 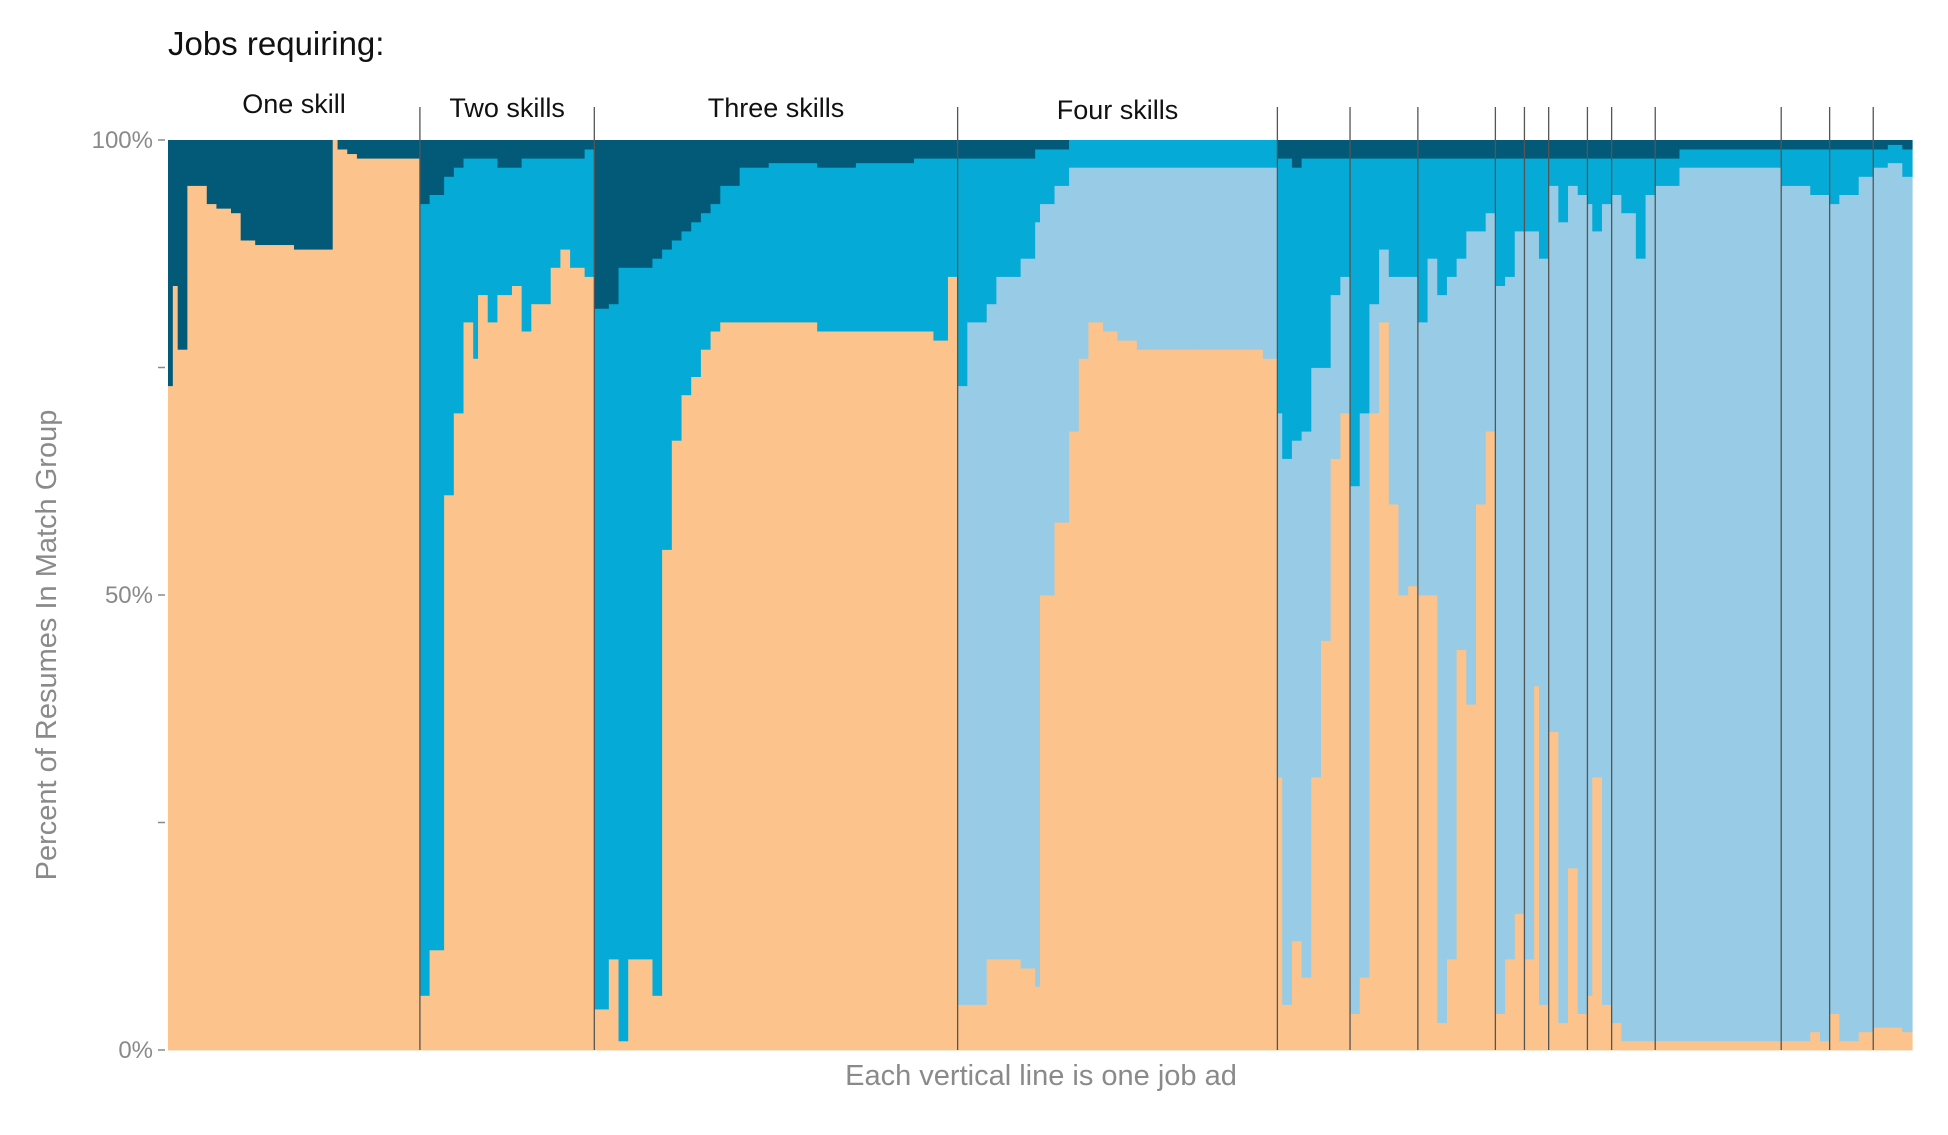 What do you see at coordinates (1118, 110) in the screenshot?
I see `group-label: Four skills` at bounding box center [1118, 110].